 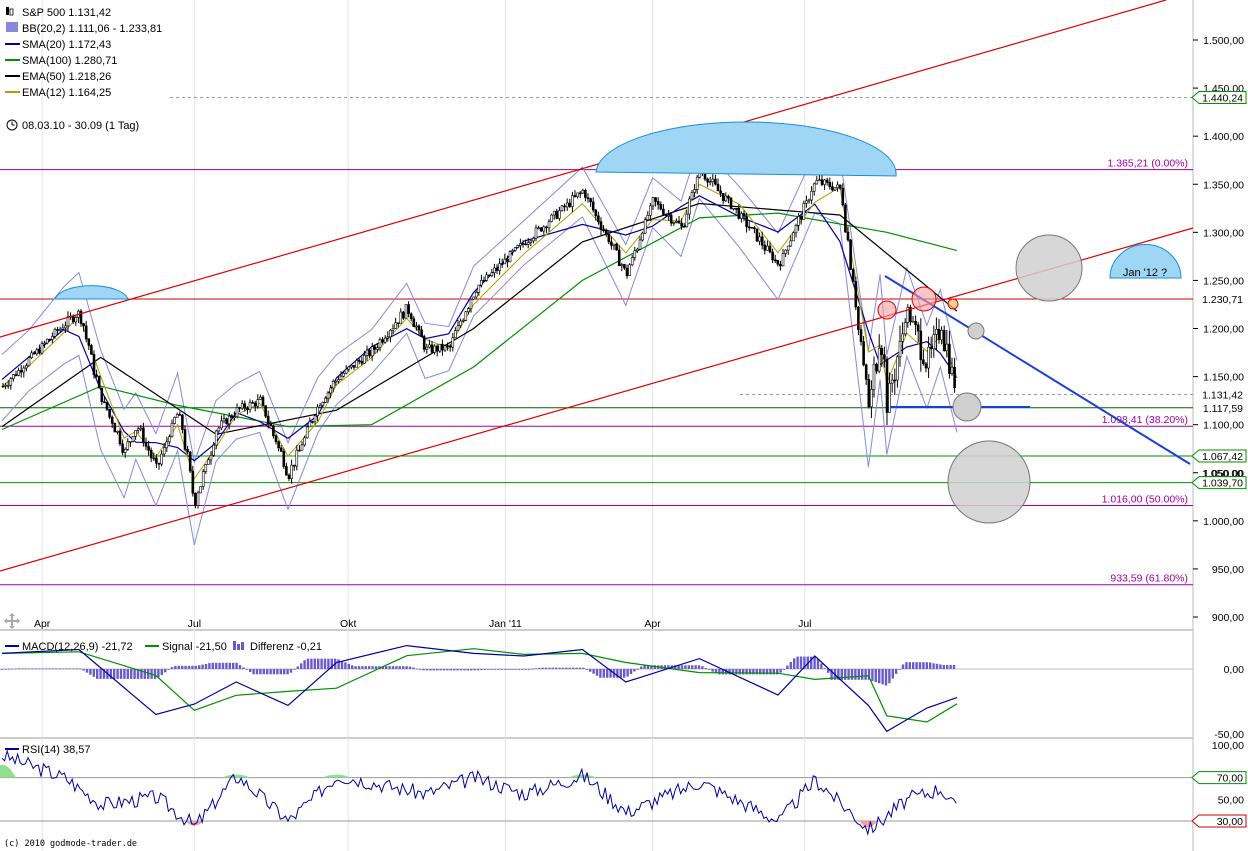 I want to click on legend-label: EMA(50) 1.218,26, so click(x=66, y=77).